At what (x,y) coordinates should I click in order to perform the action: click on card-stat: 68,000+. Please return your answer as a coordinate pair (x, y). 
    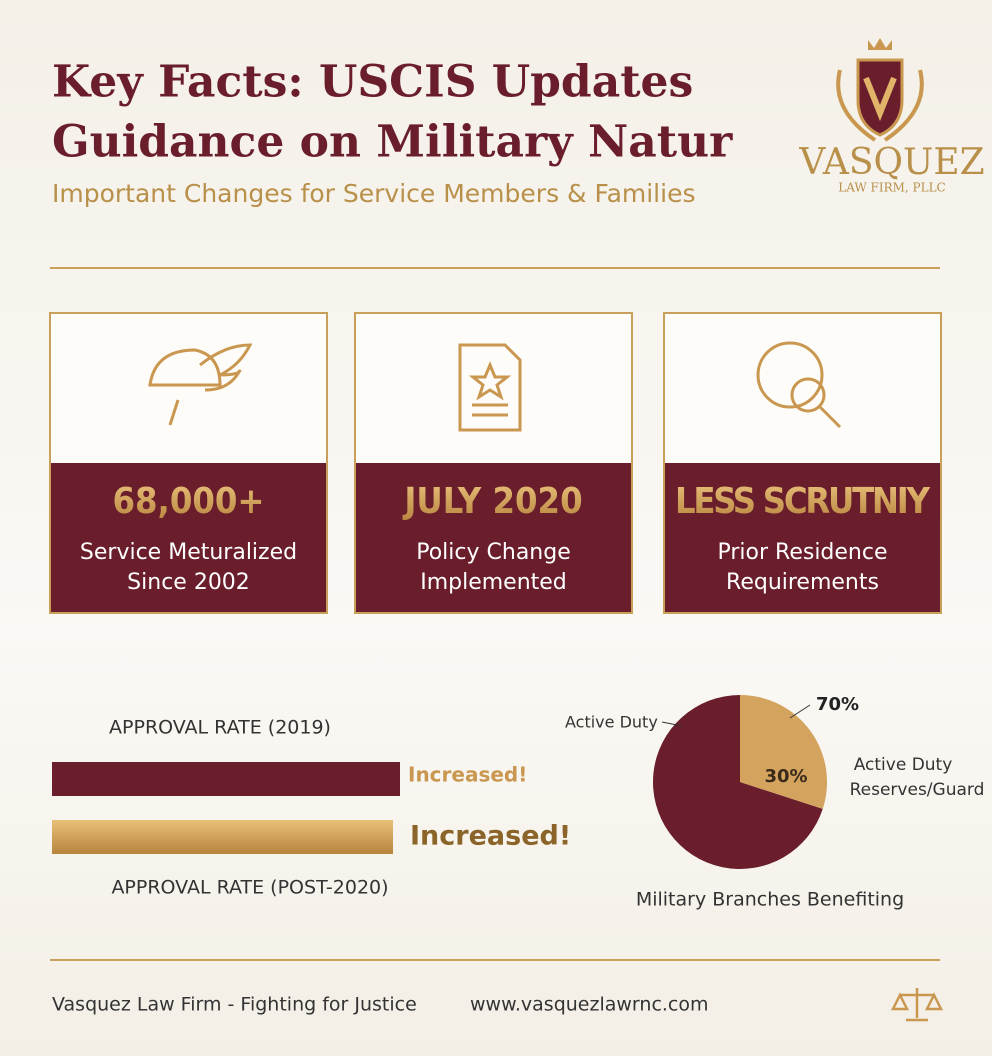
    Looking at the image, I should click on (188, 501).